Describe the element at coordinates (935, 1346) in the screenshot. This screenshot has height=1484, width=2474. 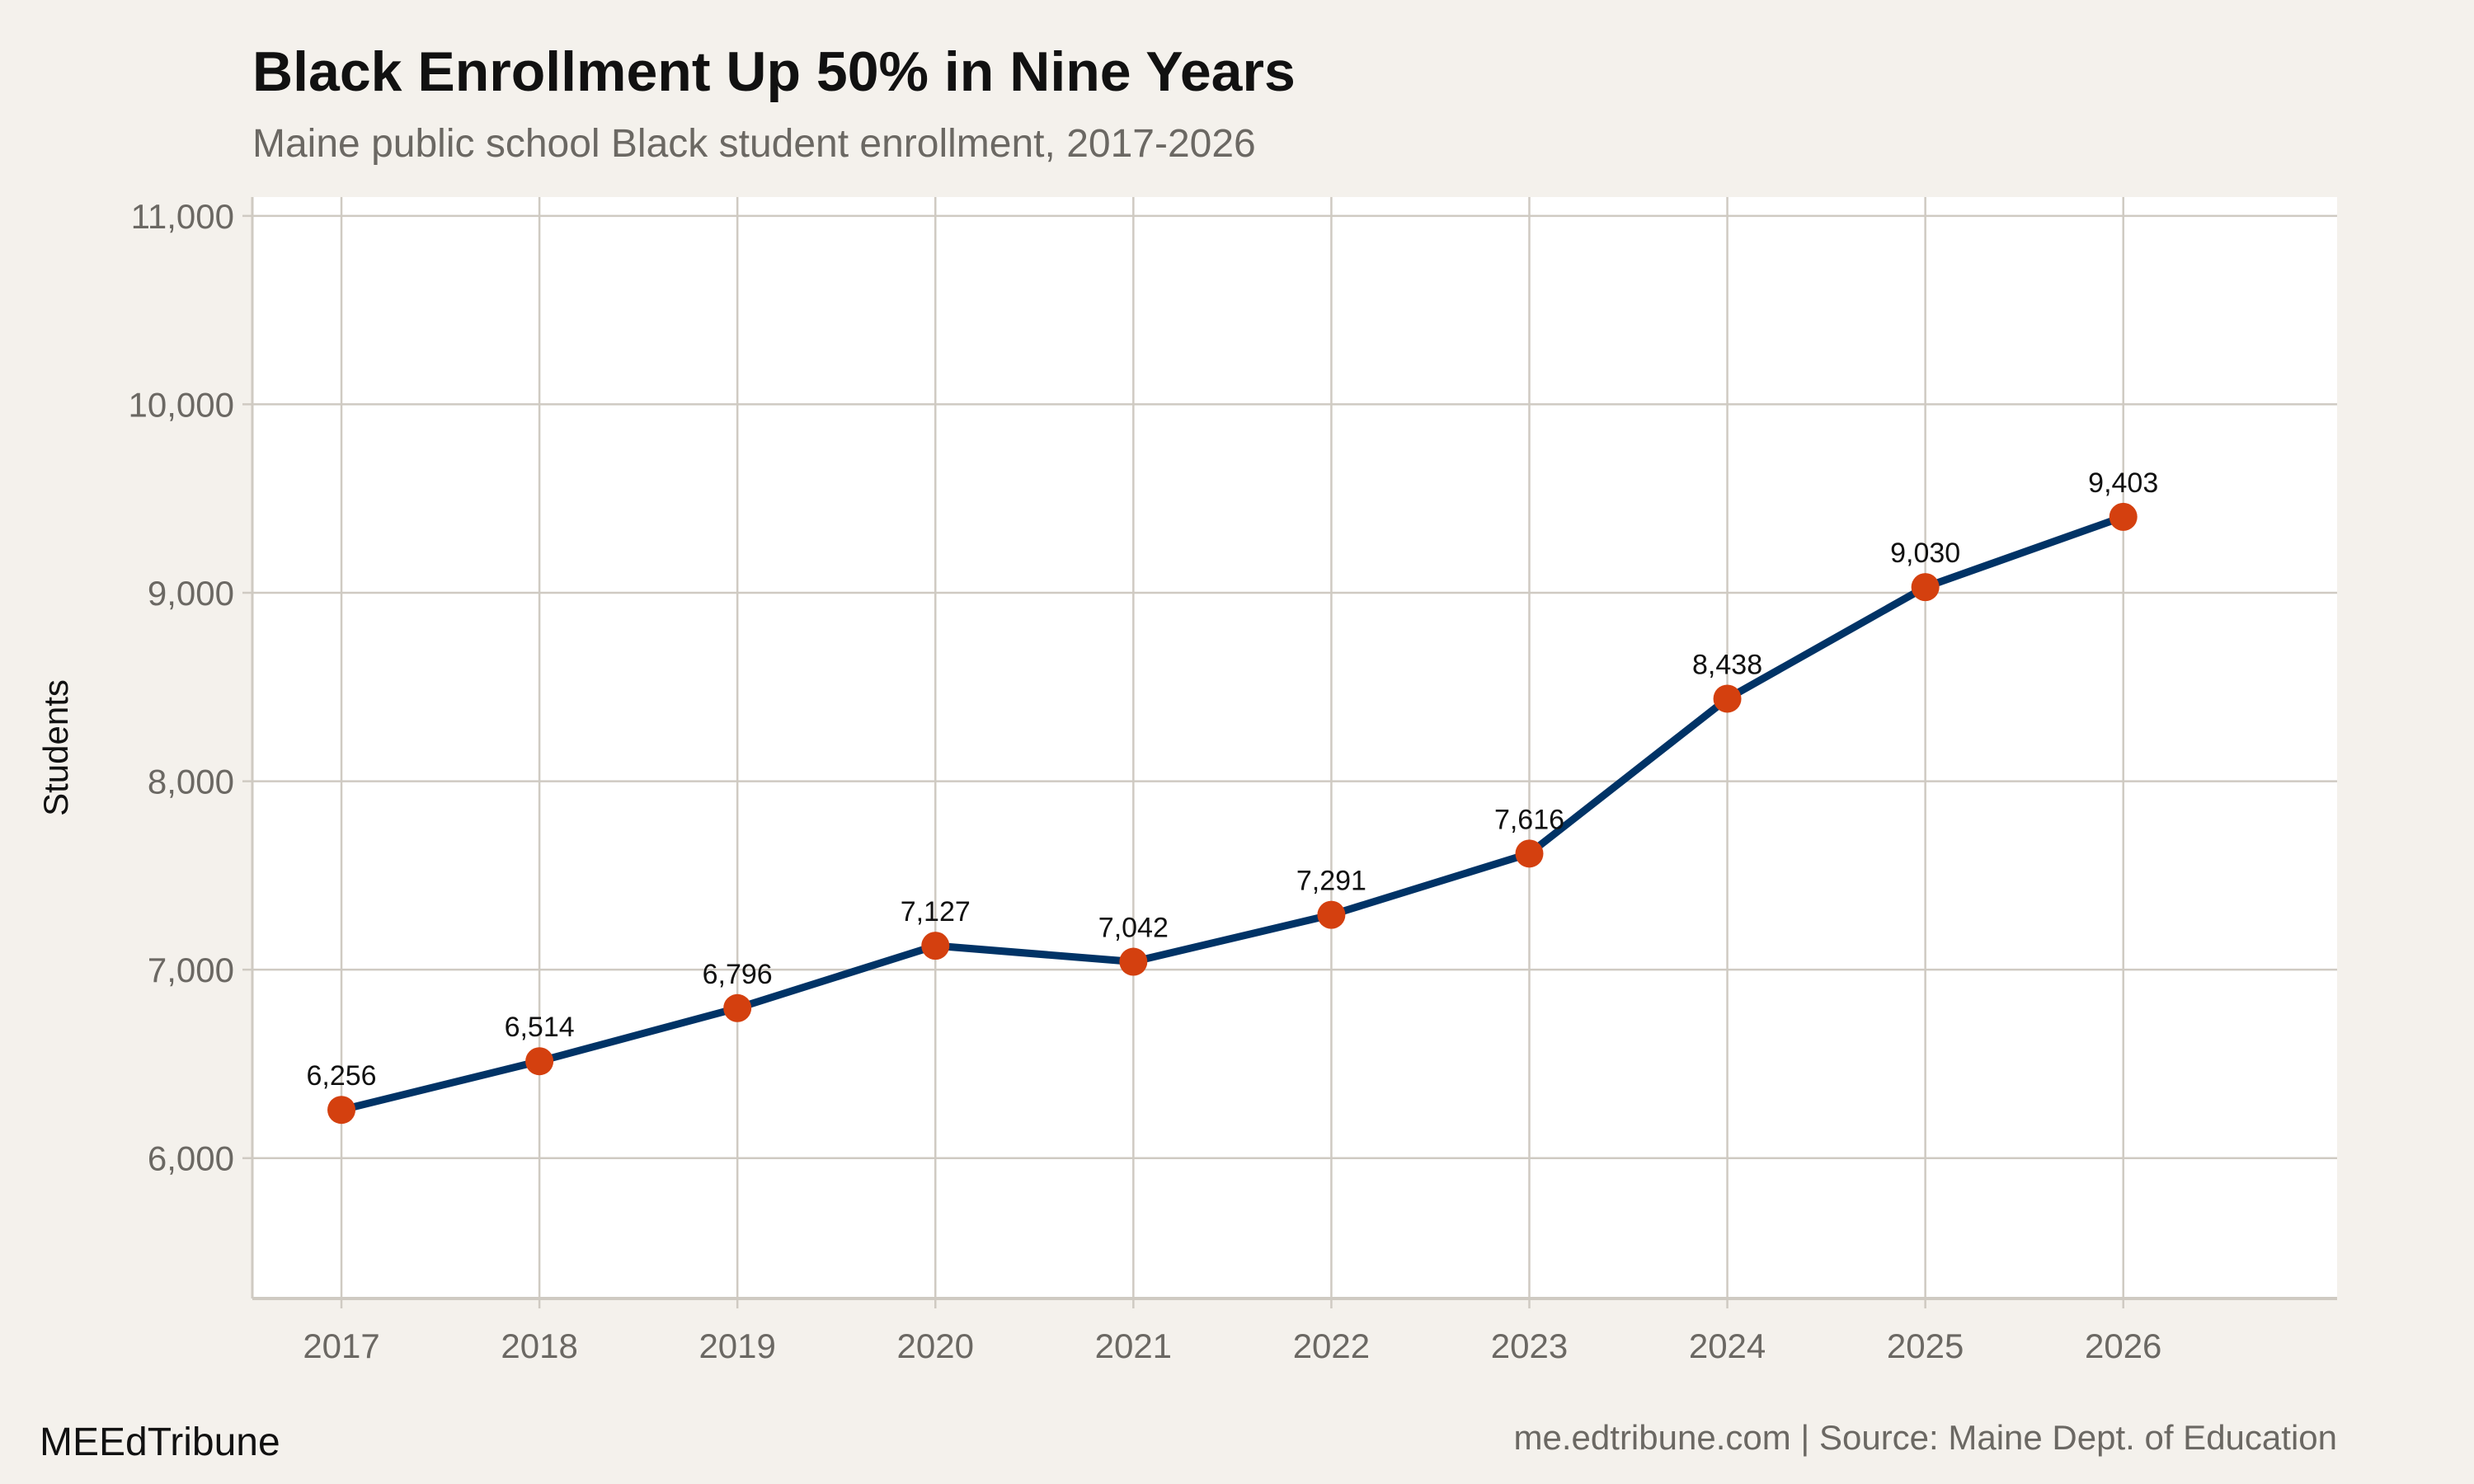
I see `x-tick-label: 2020` at that location.